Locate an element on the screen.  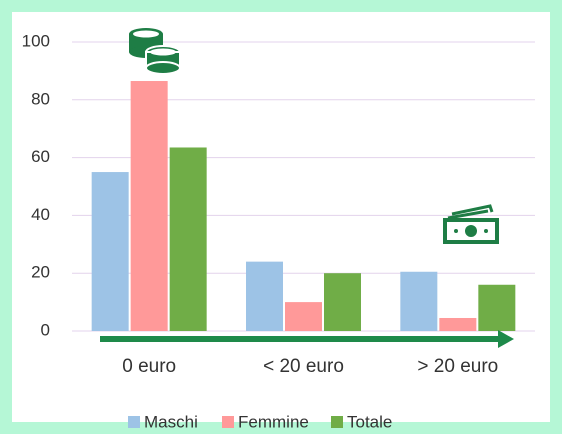
coins-icon is located at coordinates (155, 51).